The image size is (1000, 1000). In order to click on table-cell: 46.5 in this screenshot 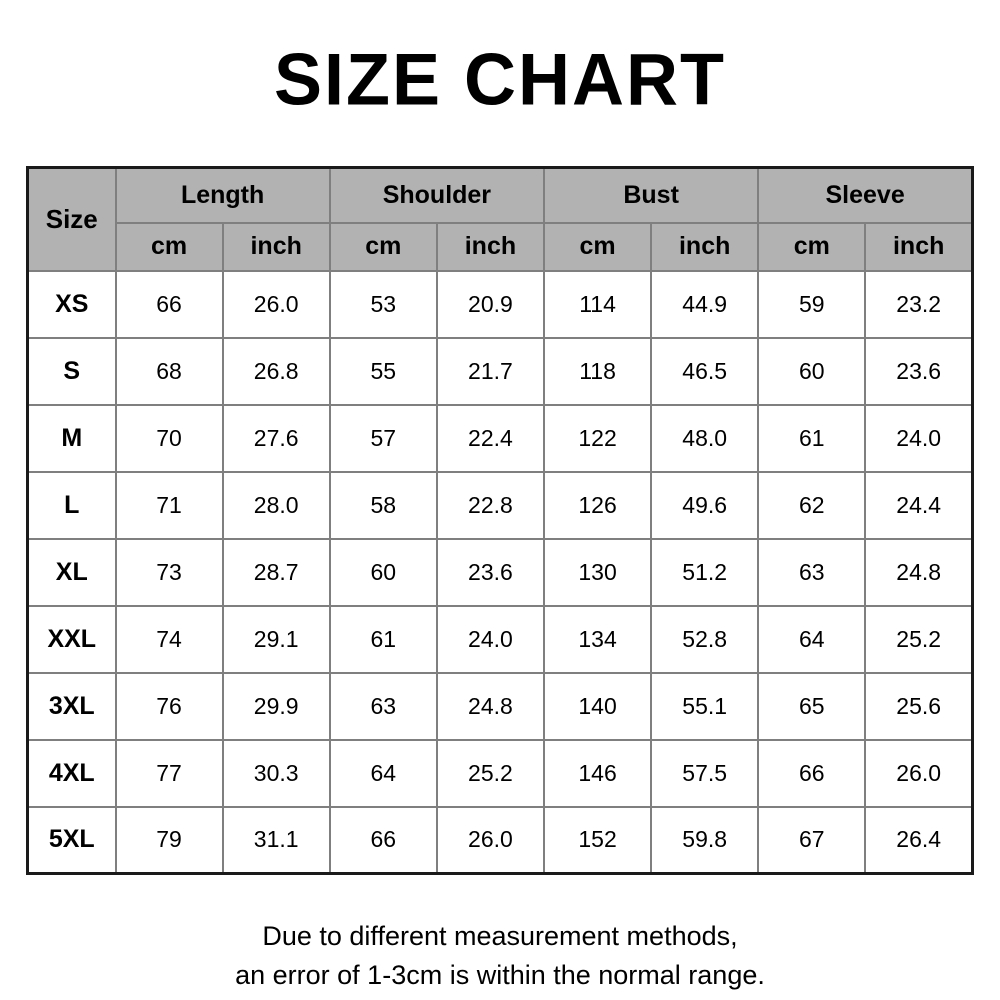, I will do `click(705, 371)`.